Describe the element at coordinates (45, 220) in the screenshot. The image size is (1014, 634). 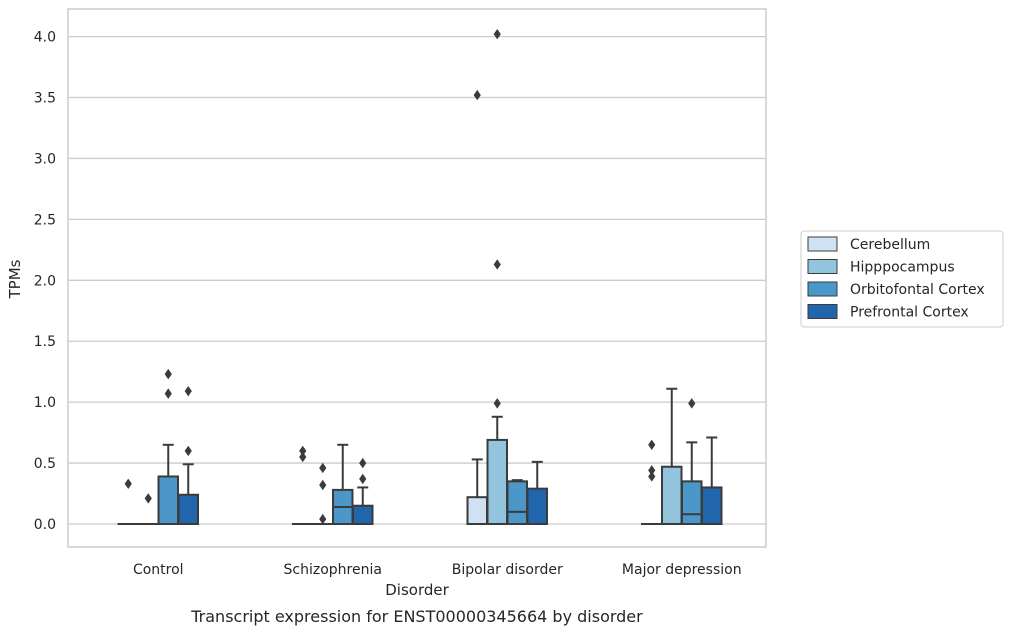
I see `y-tick-label: 2.5` at that location.